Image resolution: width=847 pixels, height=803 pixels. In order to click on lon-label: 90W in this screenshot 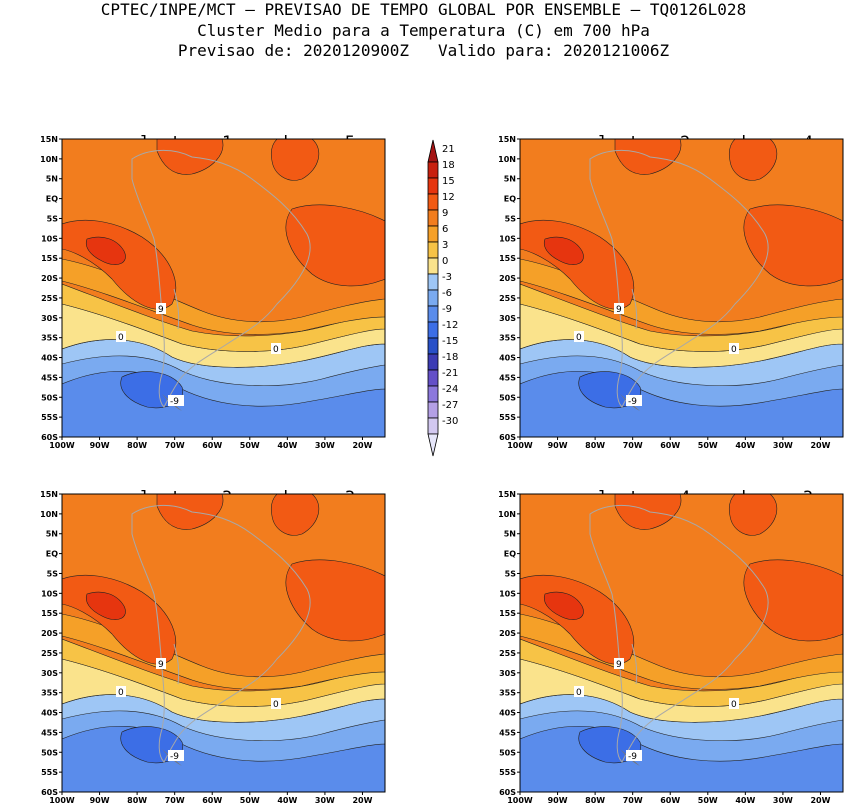, I will do `click(100, 445)`.